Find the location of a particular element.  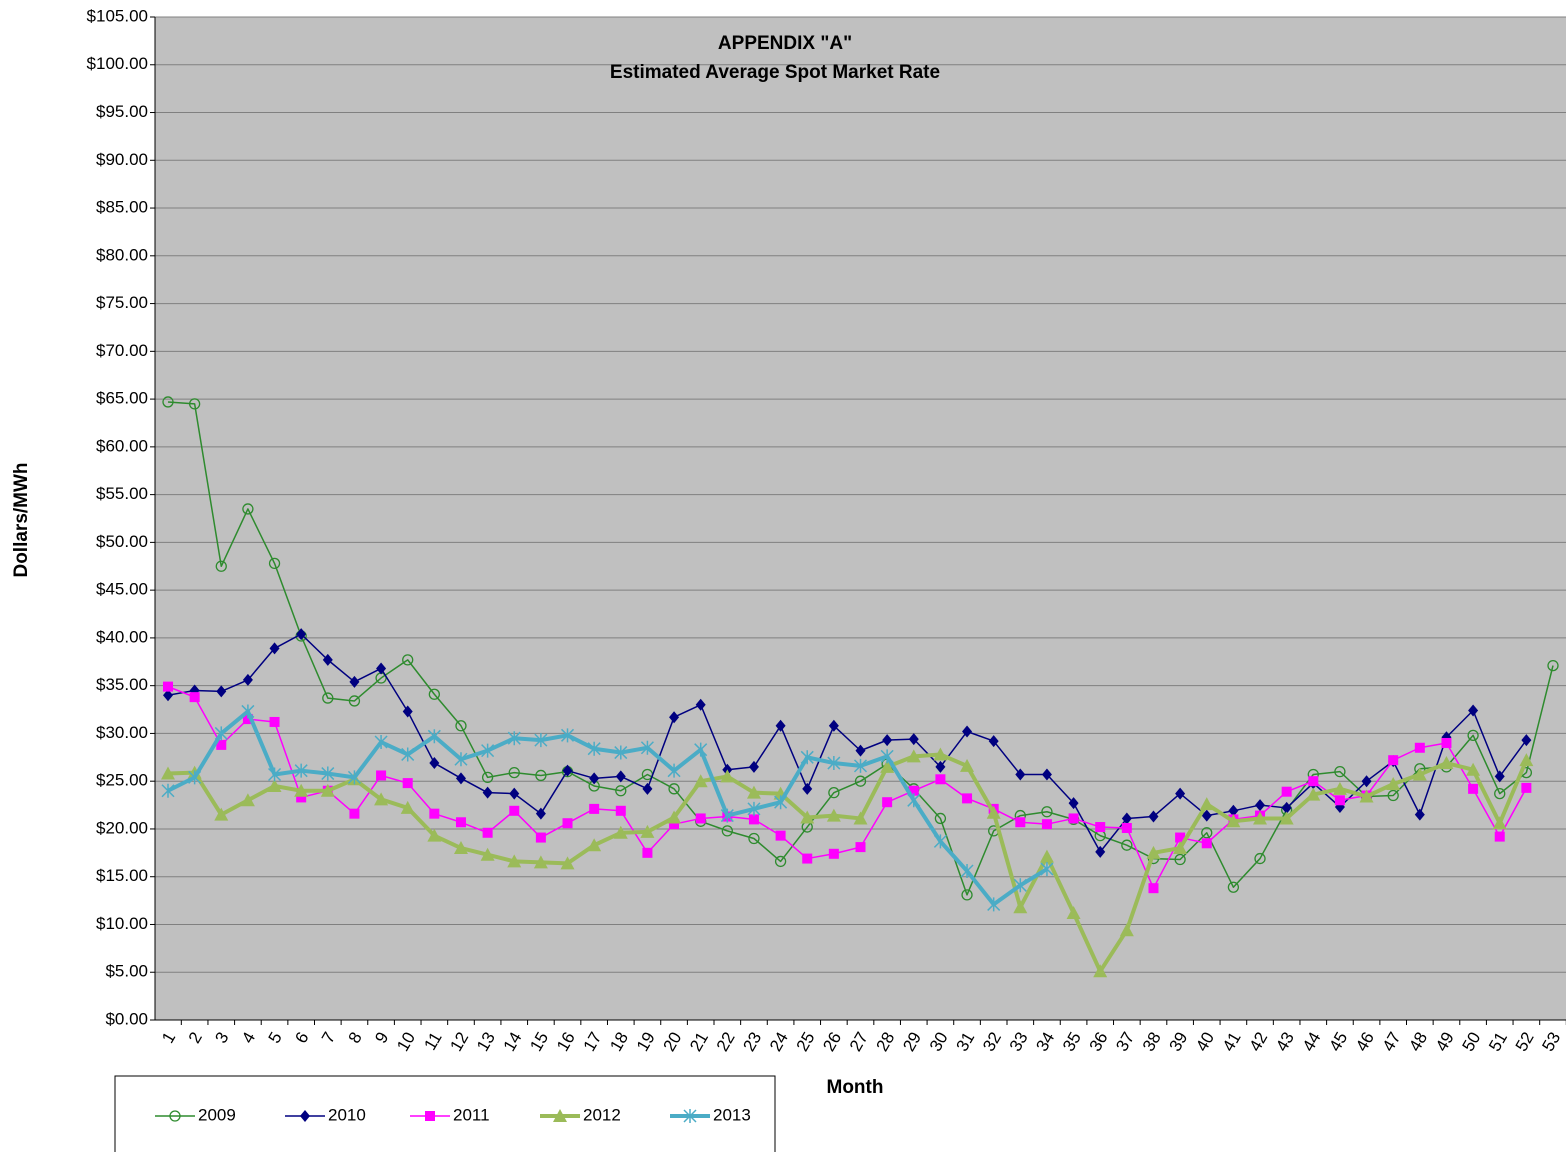

x-tick-label: 21 is located at coordinates (699, 1042).